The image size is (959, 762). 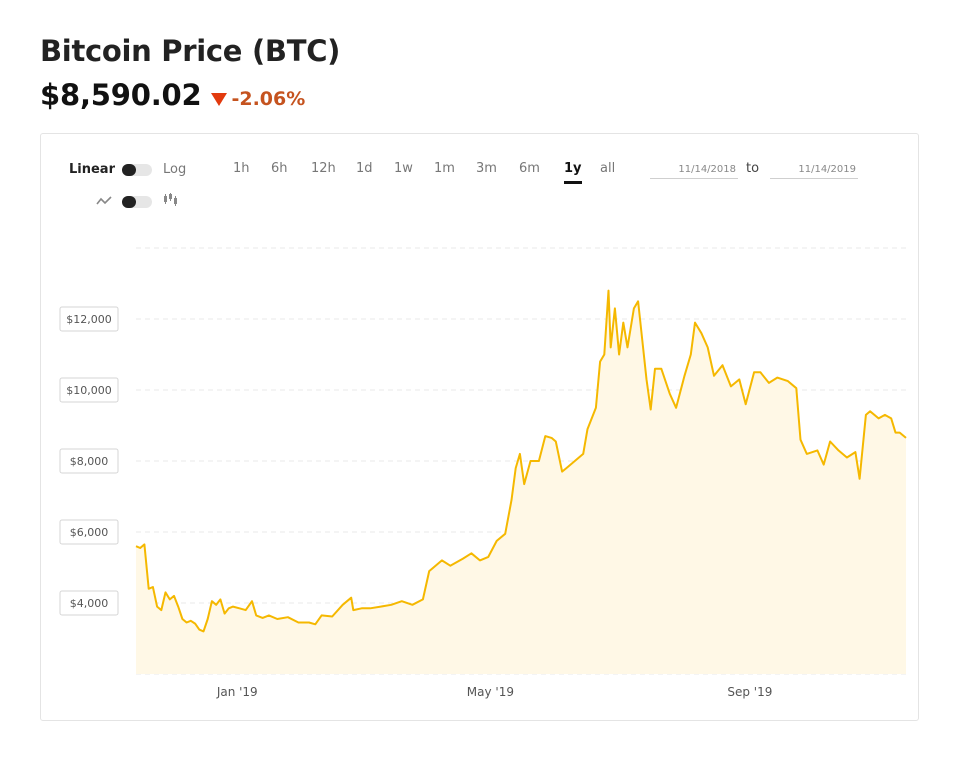 What do you see at coordinates (237, 692) in the screenshot?
I see `x-tick-label: Jan '19` at bounding box center [237, 692].